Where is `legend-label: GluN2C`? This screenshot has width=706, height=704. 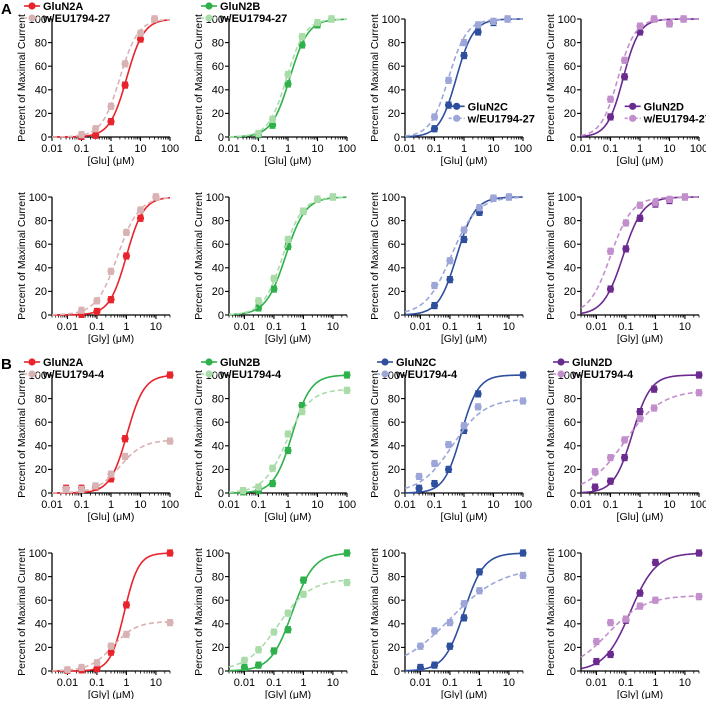
legend-label: GluN2C is located at coordinates (488, 107).